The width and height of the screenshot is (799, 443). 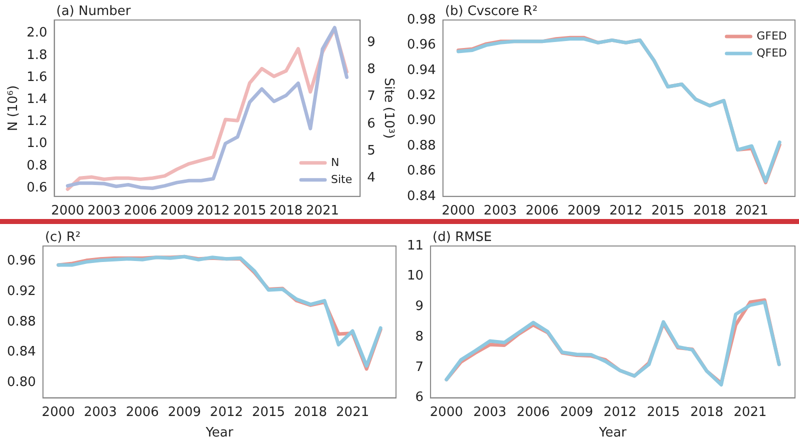 I want to click on y-tick-label: 1.0, so click(x=37, y=144).